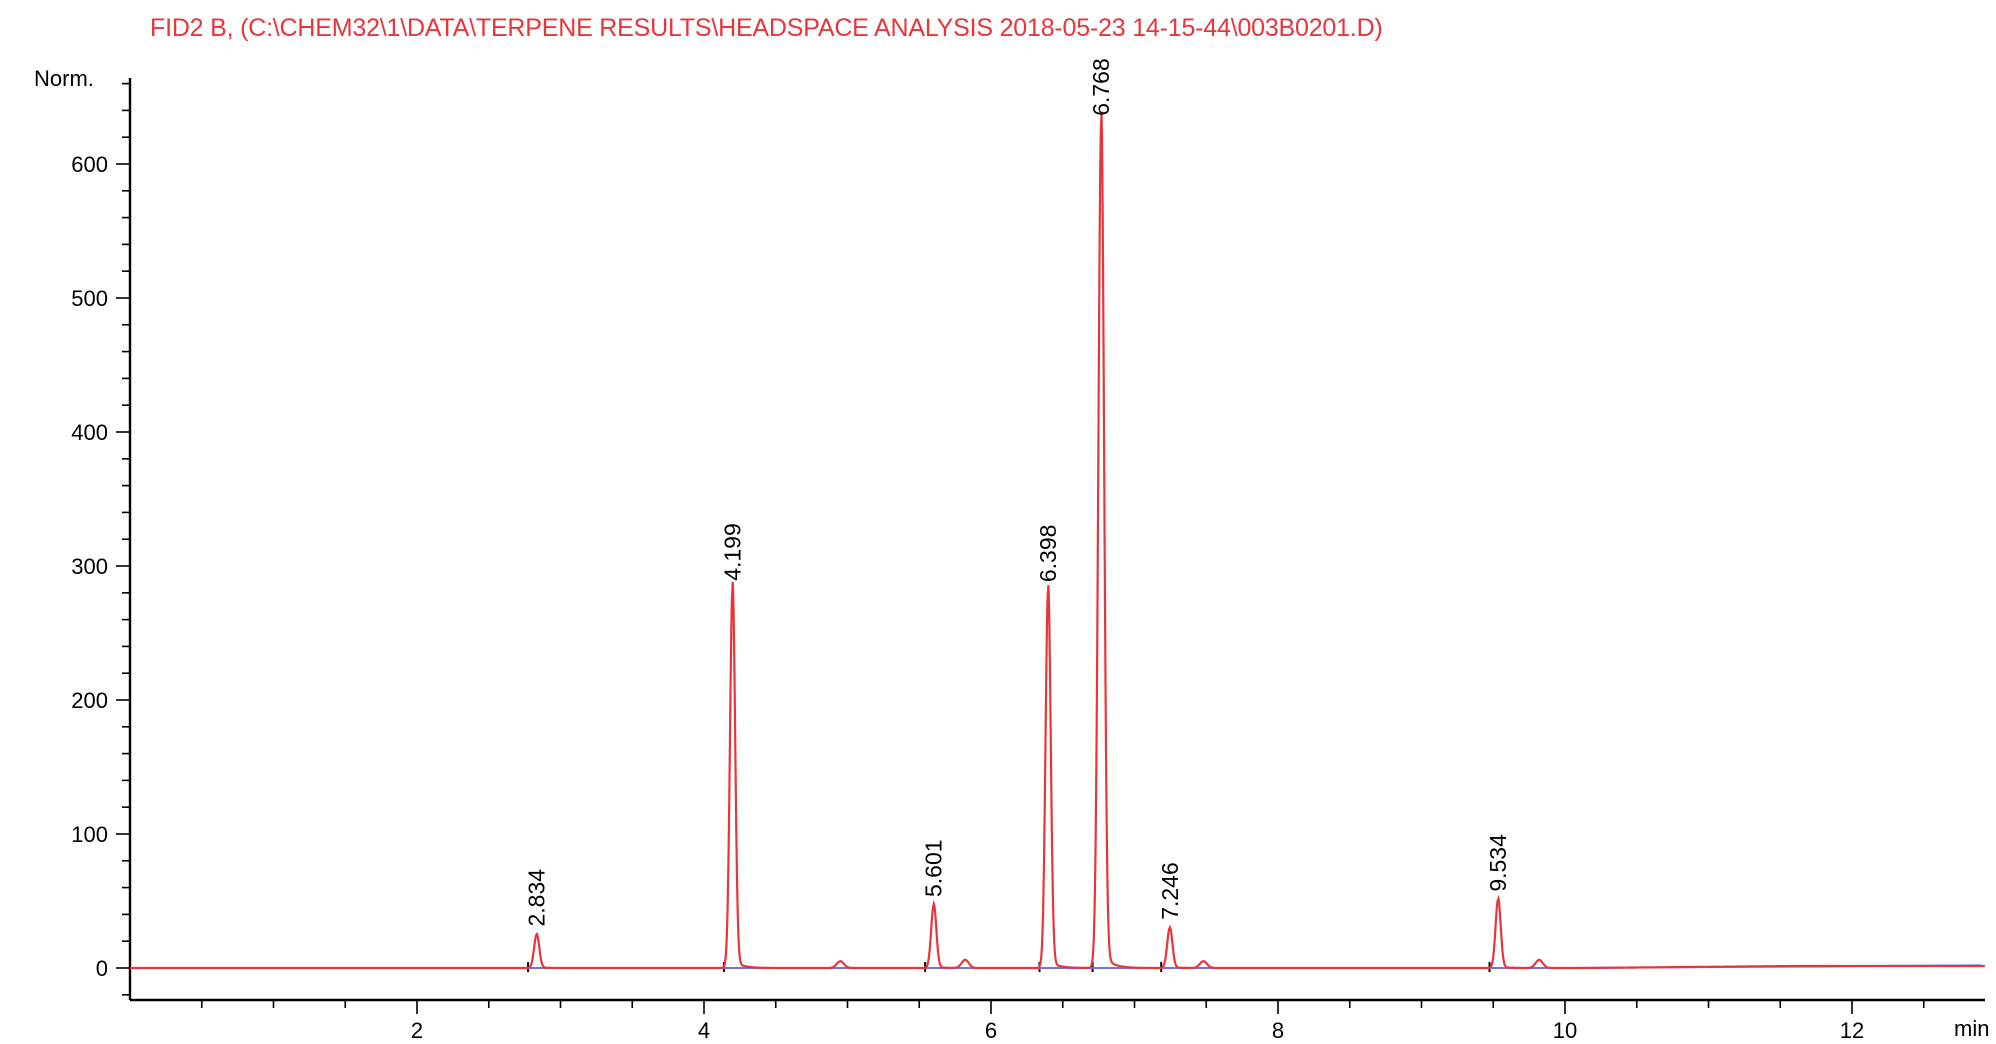 The image size is (1996, 1044). I want to click on x-tick-label: 6, so click(991, 1030).